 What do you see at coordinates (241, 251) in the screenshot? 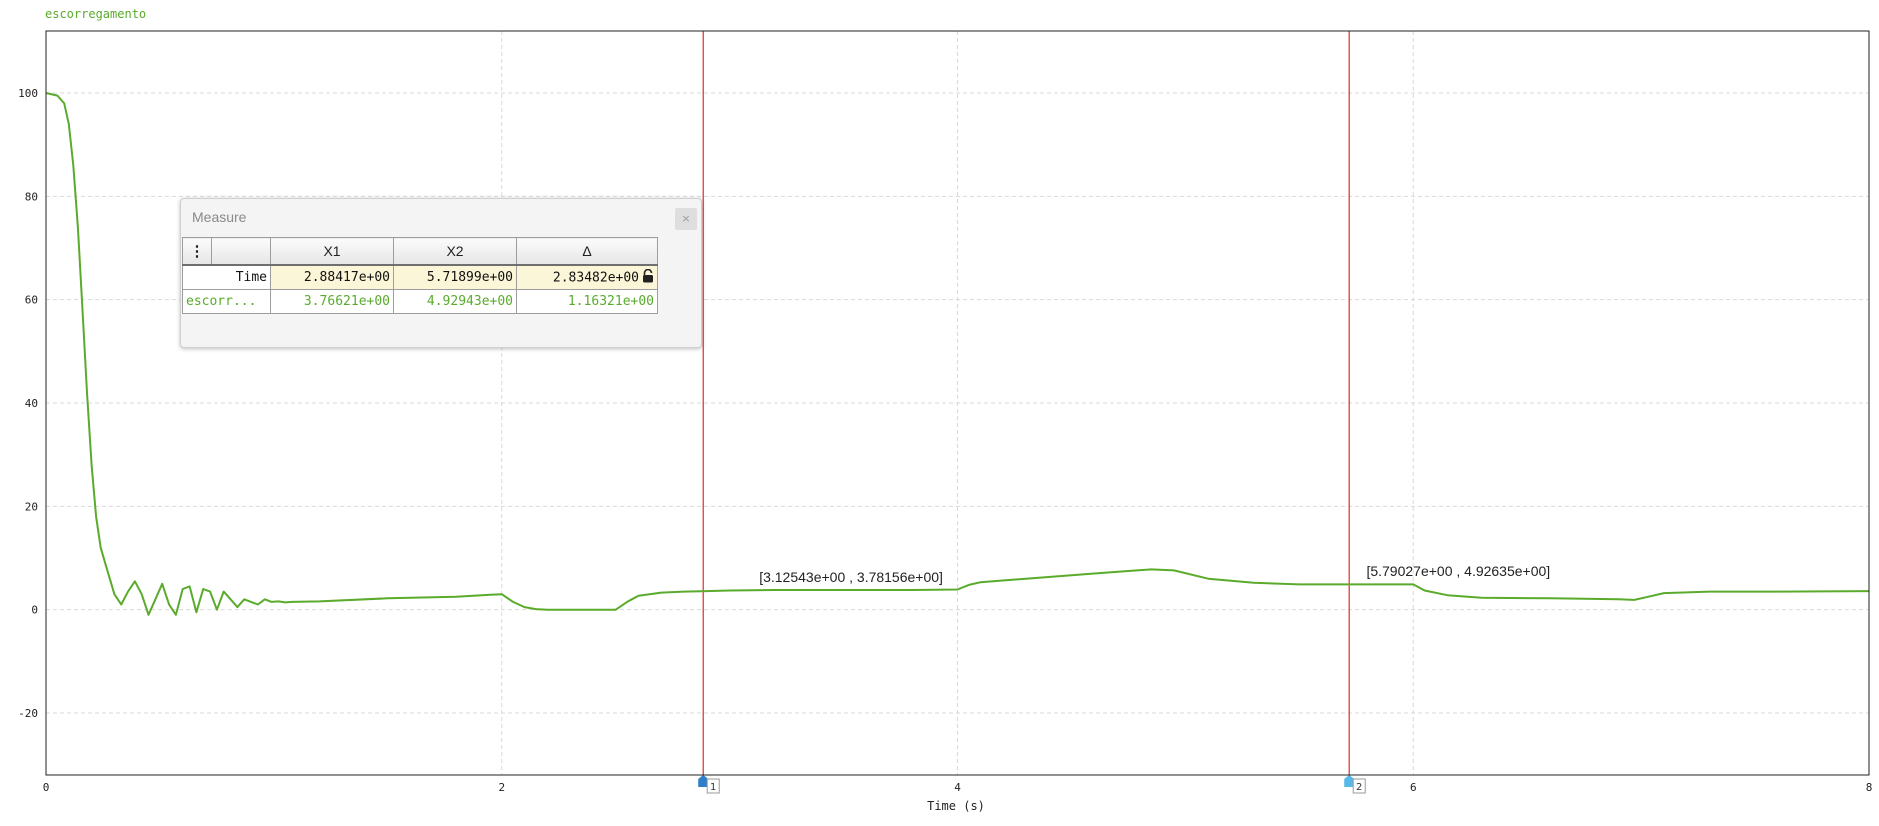
I see `header-name-cell` at bounding box center [241, 251].